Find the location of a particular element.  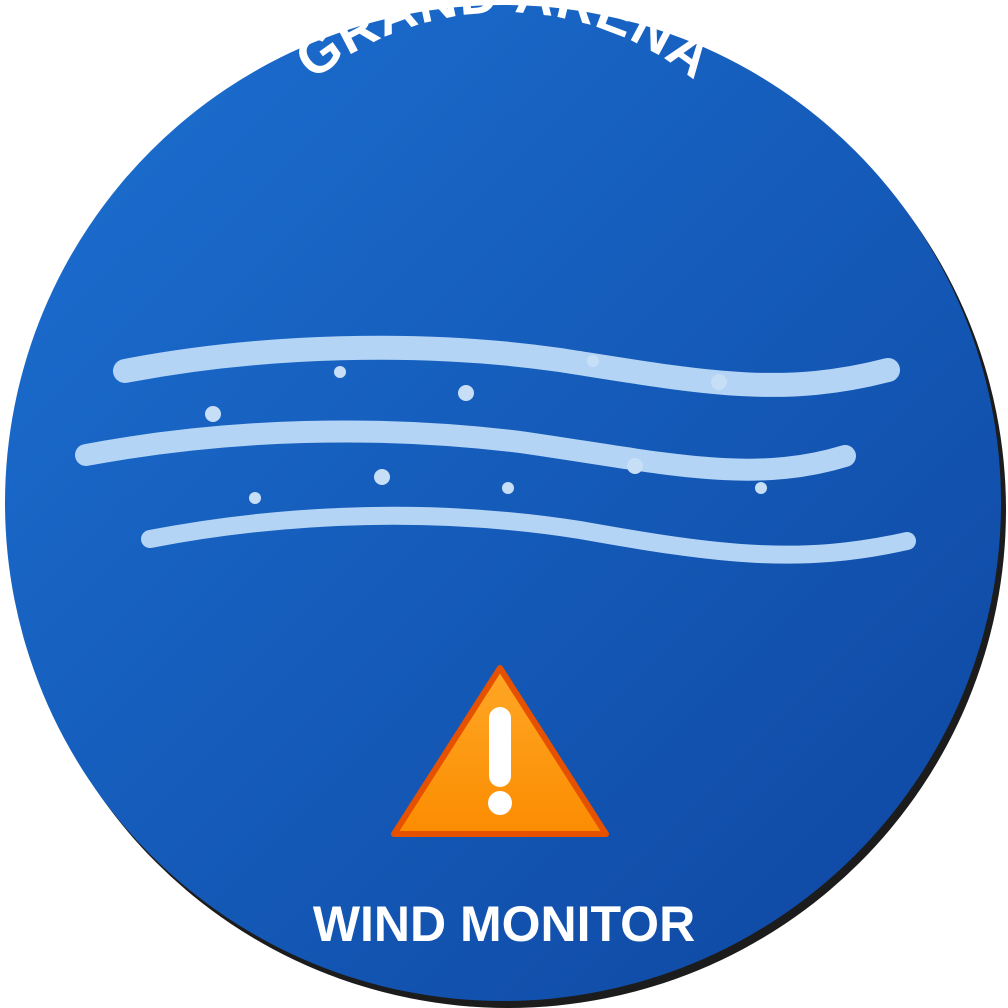

wind-line-bottom is located at coordinates (528, 535).